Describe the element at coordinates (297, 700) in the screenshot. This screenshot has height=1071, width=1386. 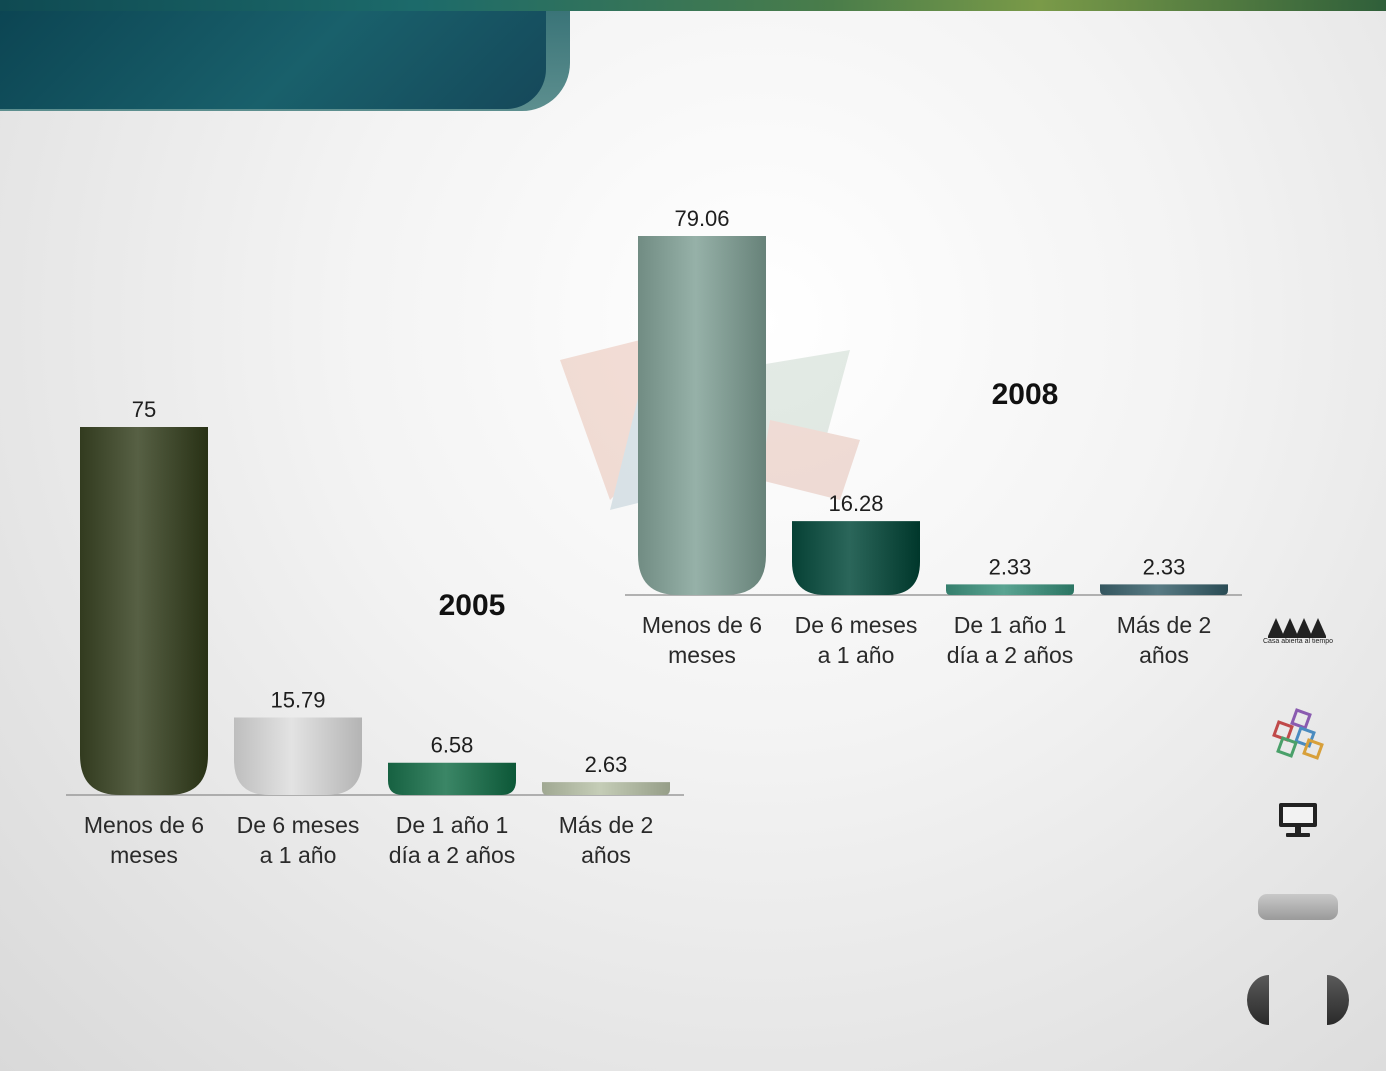
I see `data-label-2: 15.79` at that location.